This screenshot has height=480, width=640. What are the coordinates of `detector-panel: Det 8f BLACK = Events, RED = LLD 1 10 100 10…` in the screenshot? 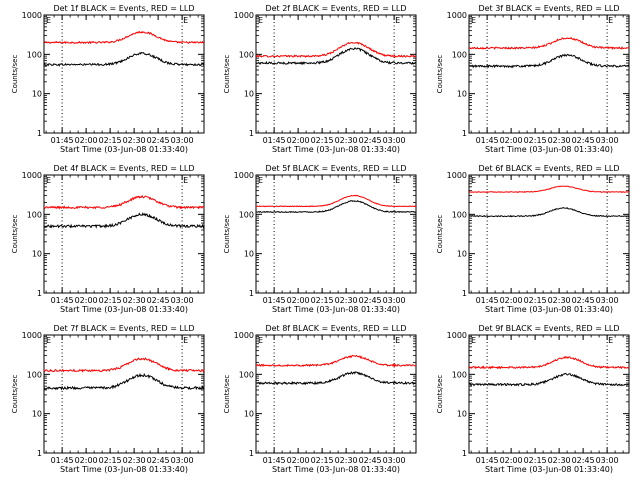 It's located at (320, 399).